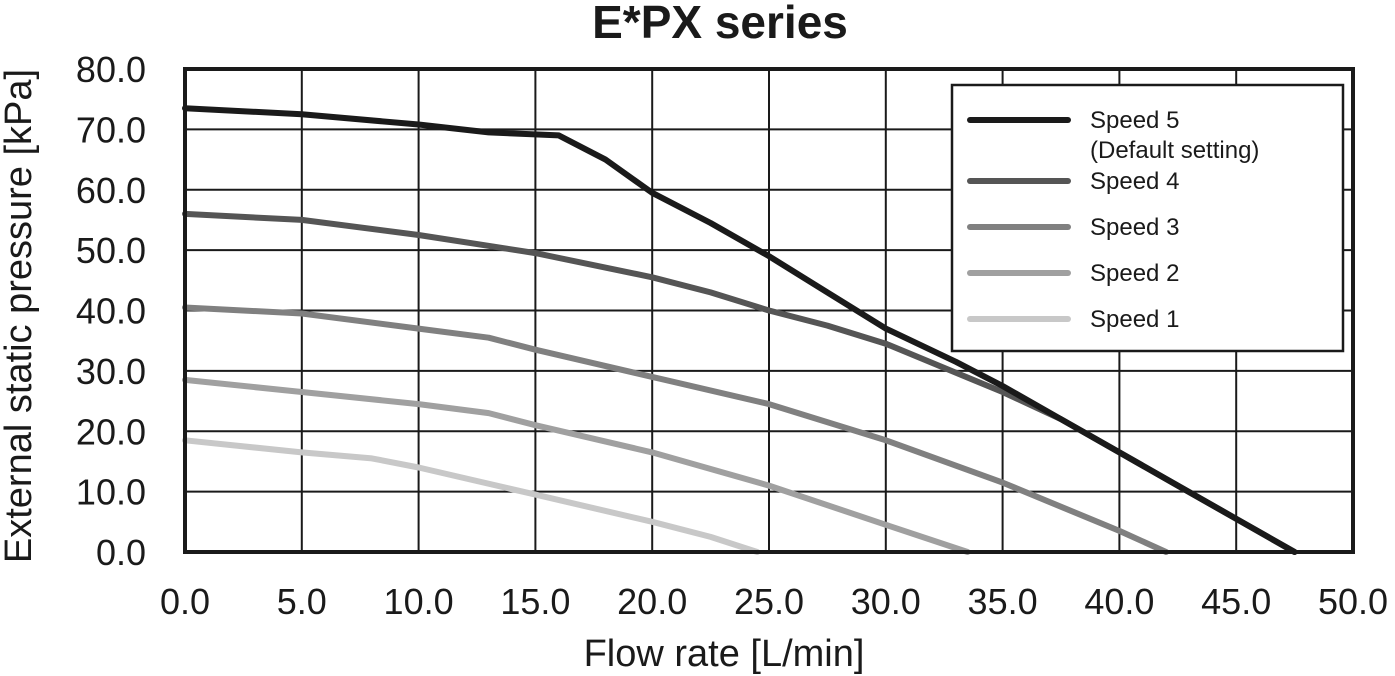 The image size is (1395, 676). I want to click on y-tick-label: 80.0, so click(111, 69).